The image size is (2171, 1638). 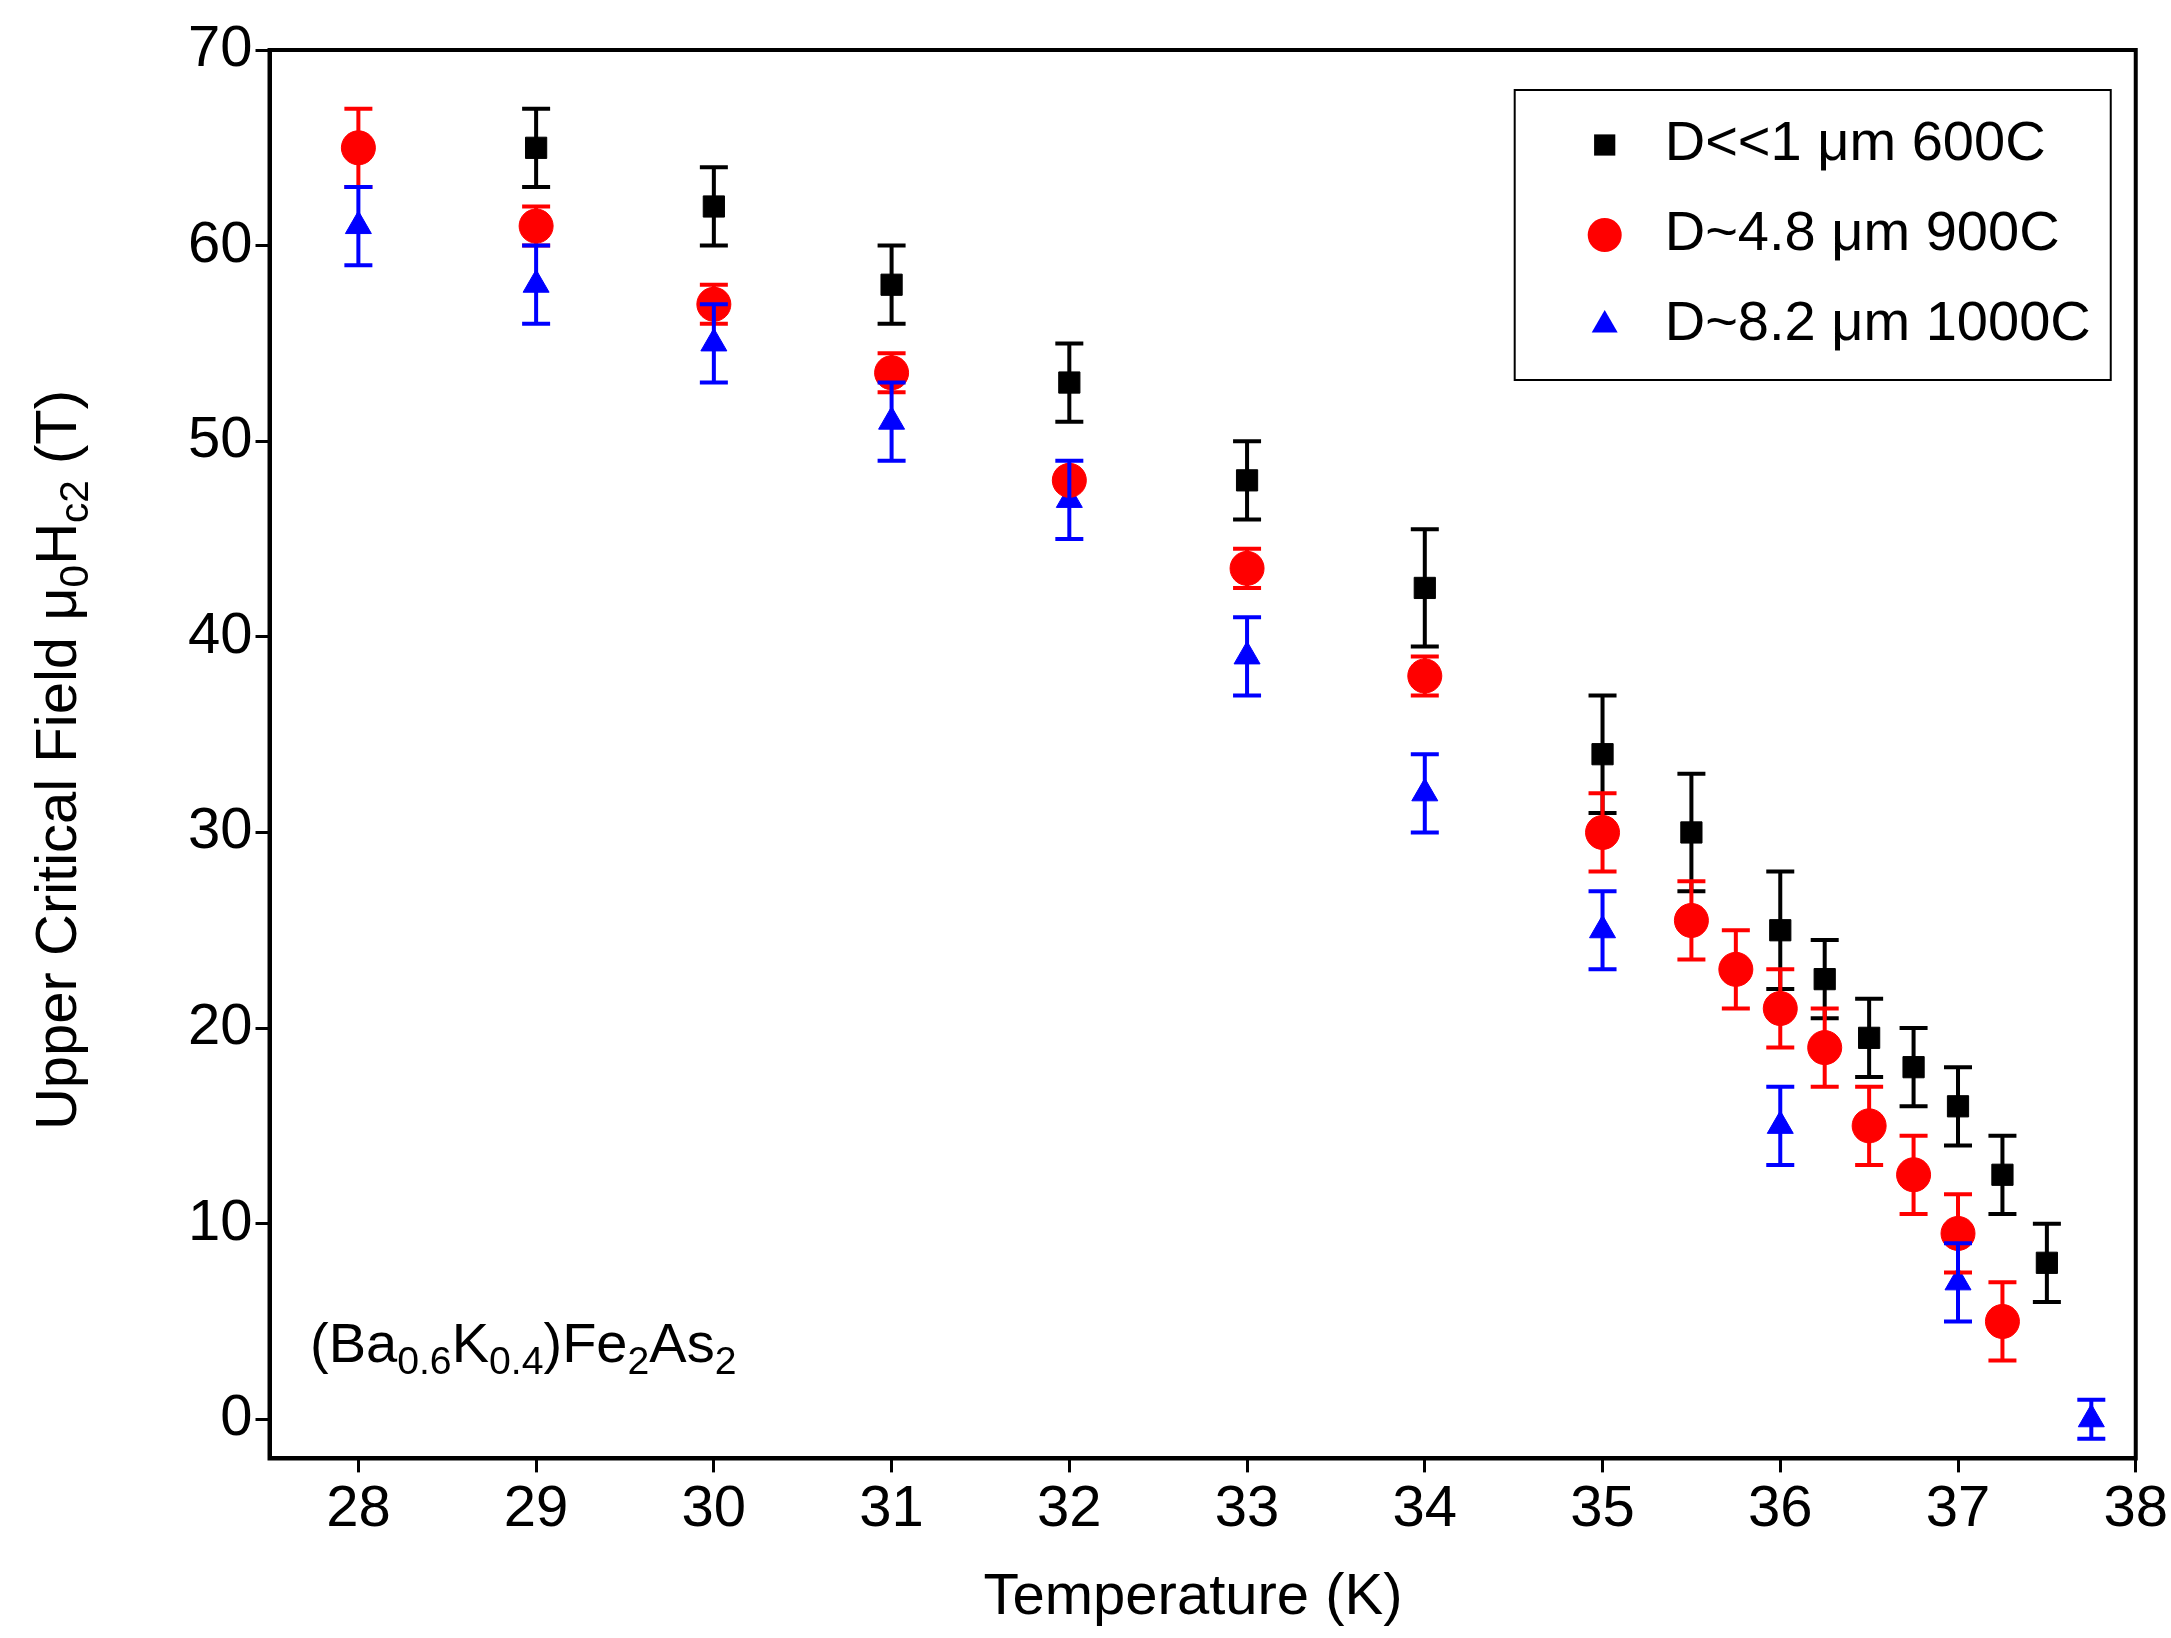 I want to click on x-axis-title: Temperature (K), so click(x=1193, y=1593).